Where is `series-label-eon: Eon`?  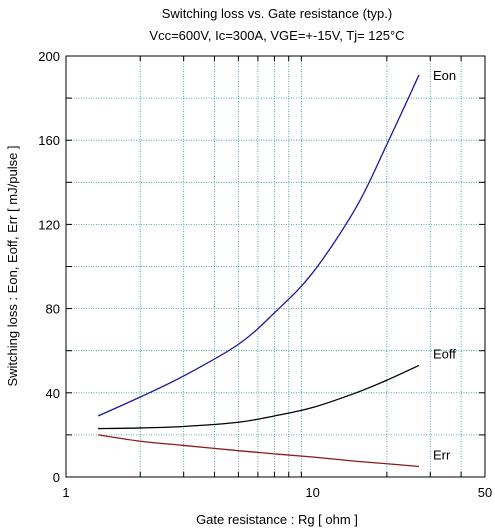 series-label-eon: Eon is located at coordinates (444, 75).